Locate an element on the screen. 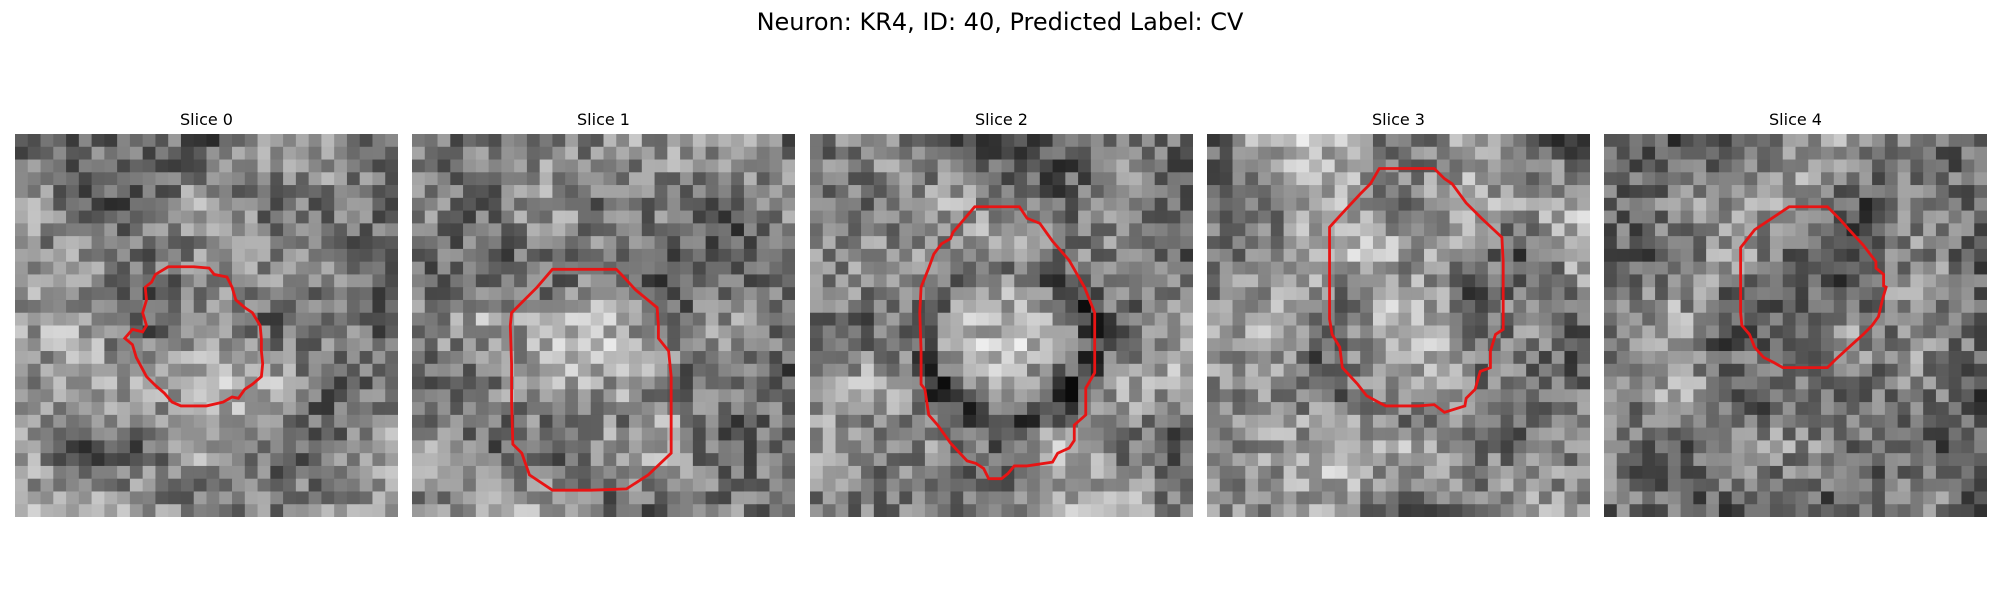  slice-panel-3: Slice 3 is located at coordinates (1398, 312).